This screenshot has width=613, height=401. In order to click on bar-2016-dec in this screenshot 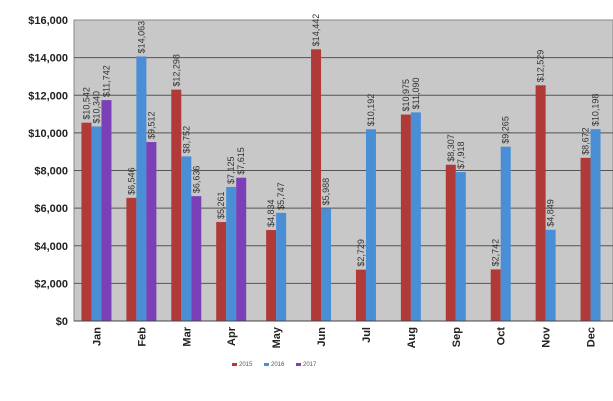, I will do `click(595, 225)`.